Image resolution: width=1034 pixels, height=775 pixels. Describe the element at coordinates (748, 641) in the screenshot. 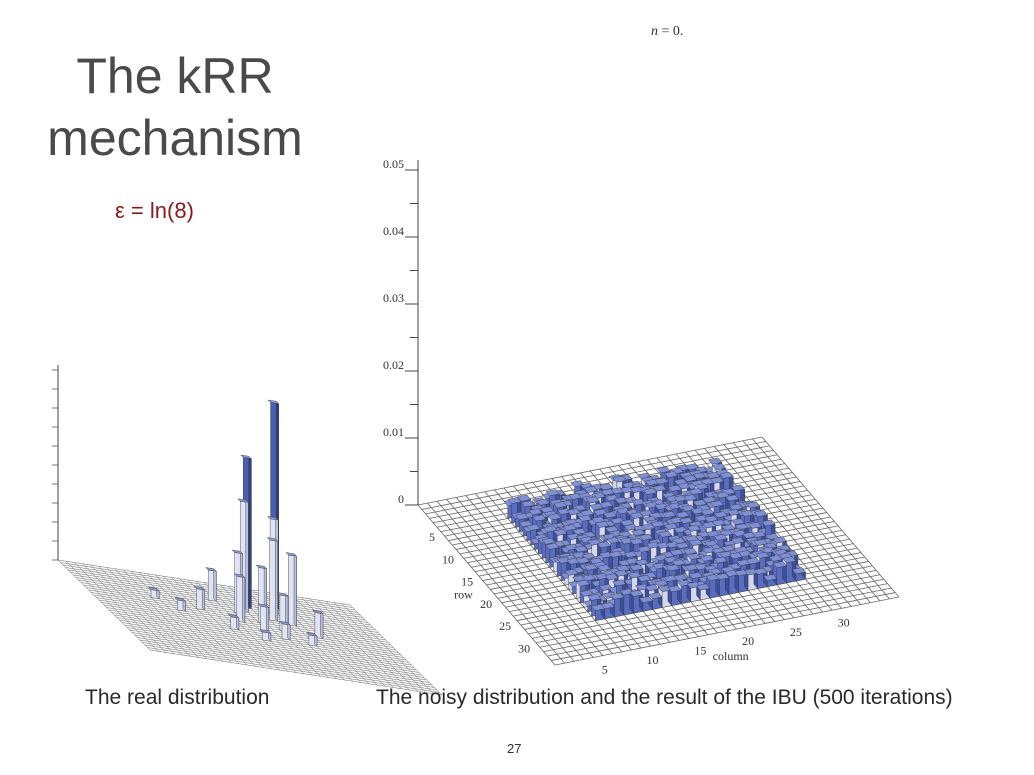

I see `column-tick-label: 20` at that location.